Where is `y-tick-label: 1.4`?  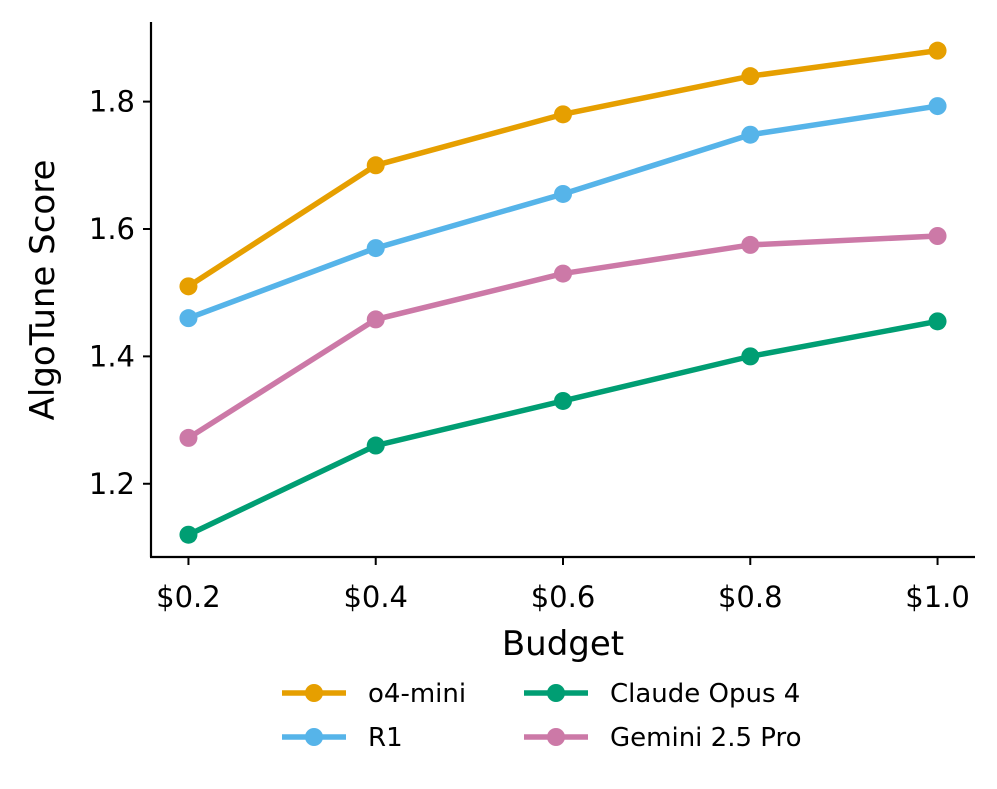
y-tick-label: 1.4 is located at coordinates (112, 356).